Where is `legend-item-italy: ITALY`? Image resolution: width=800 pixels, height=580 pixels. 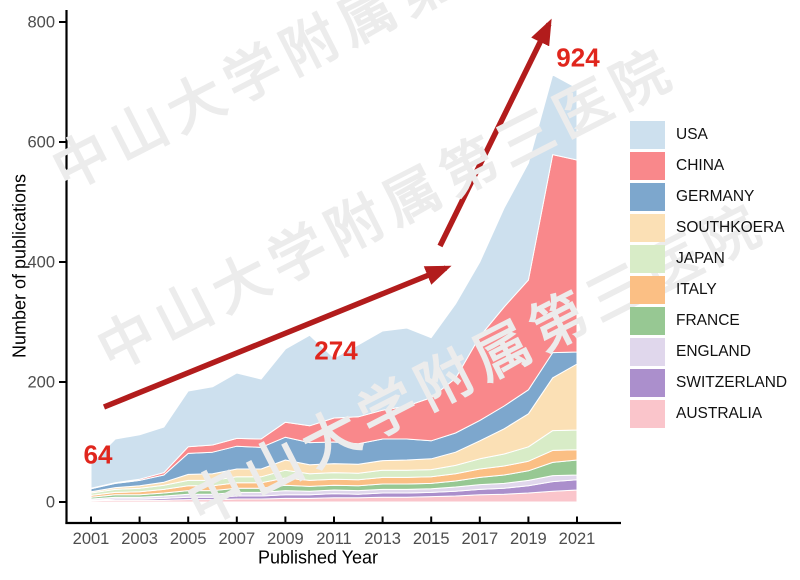 legend-item-italy: ITALY is located at coordinates (708, 290).